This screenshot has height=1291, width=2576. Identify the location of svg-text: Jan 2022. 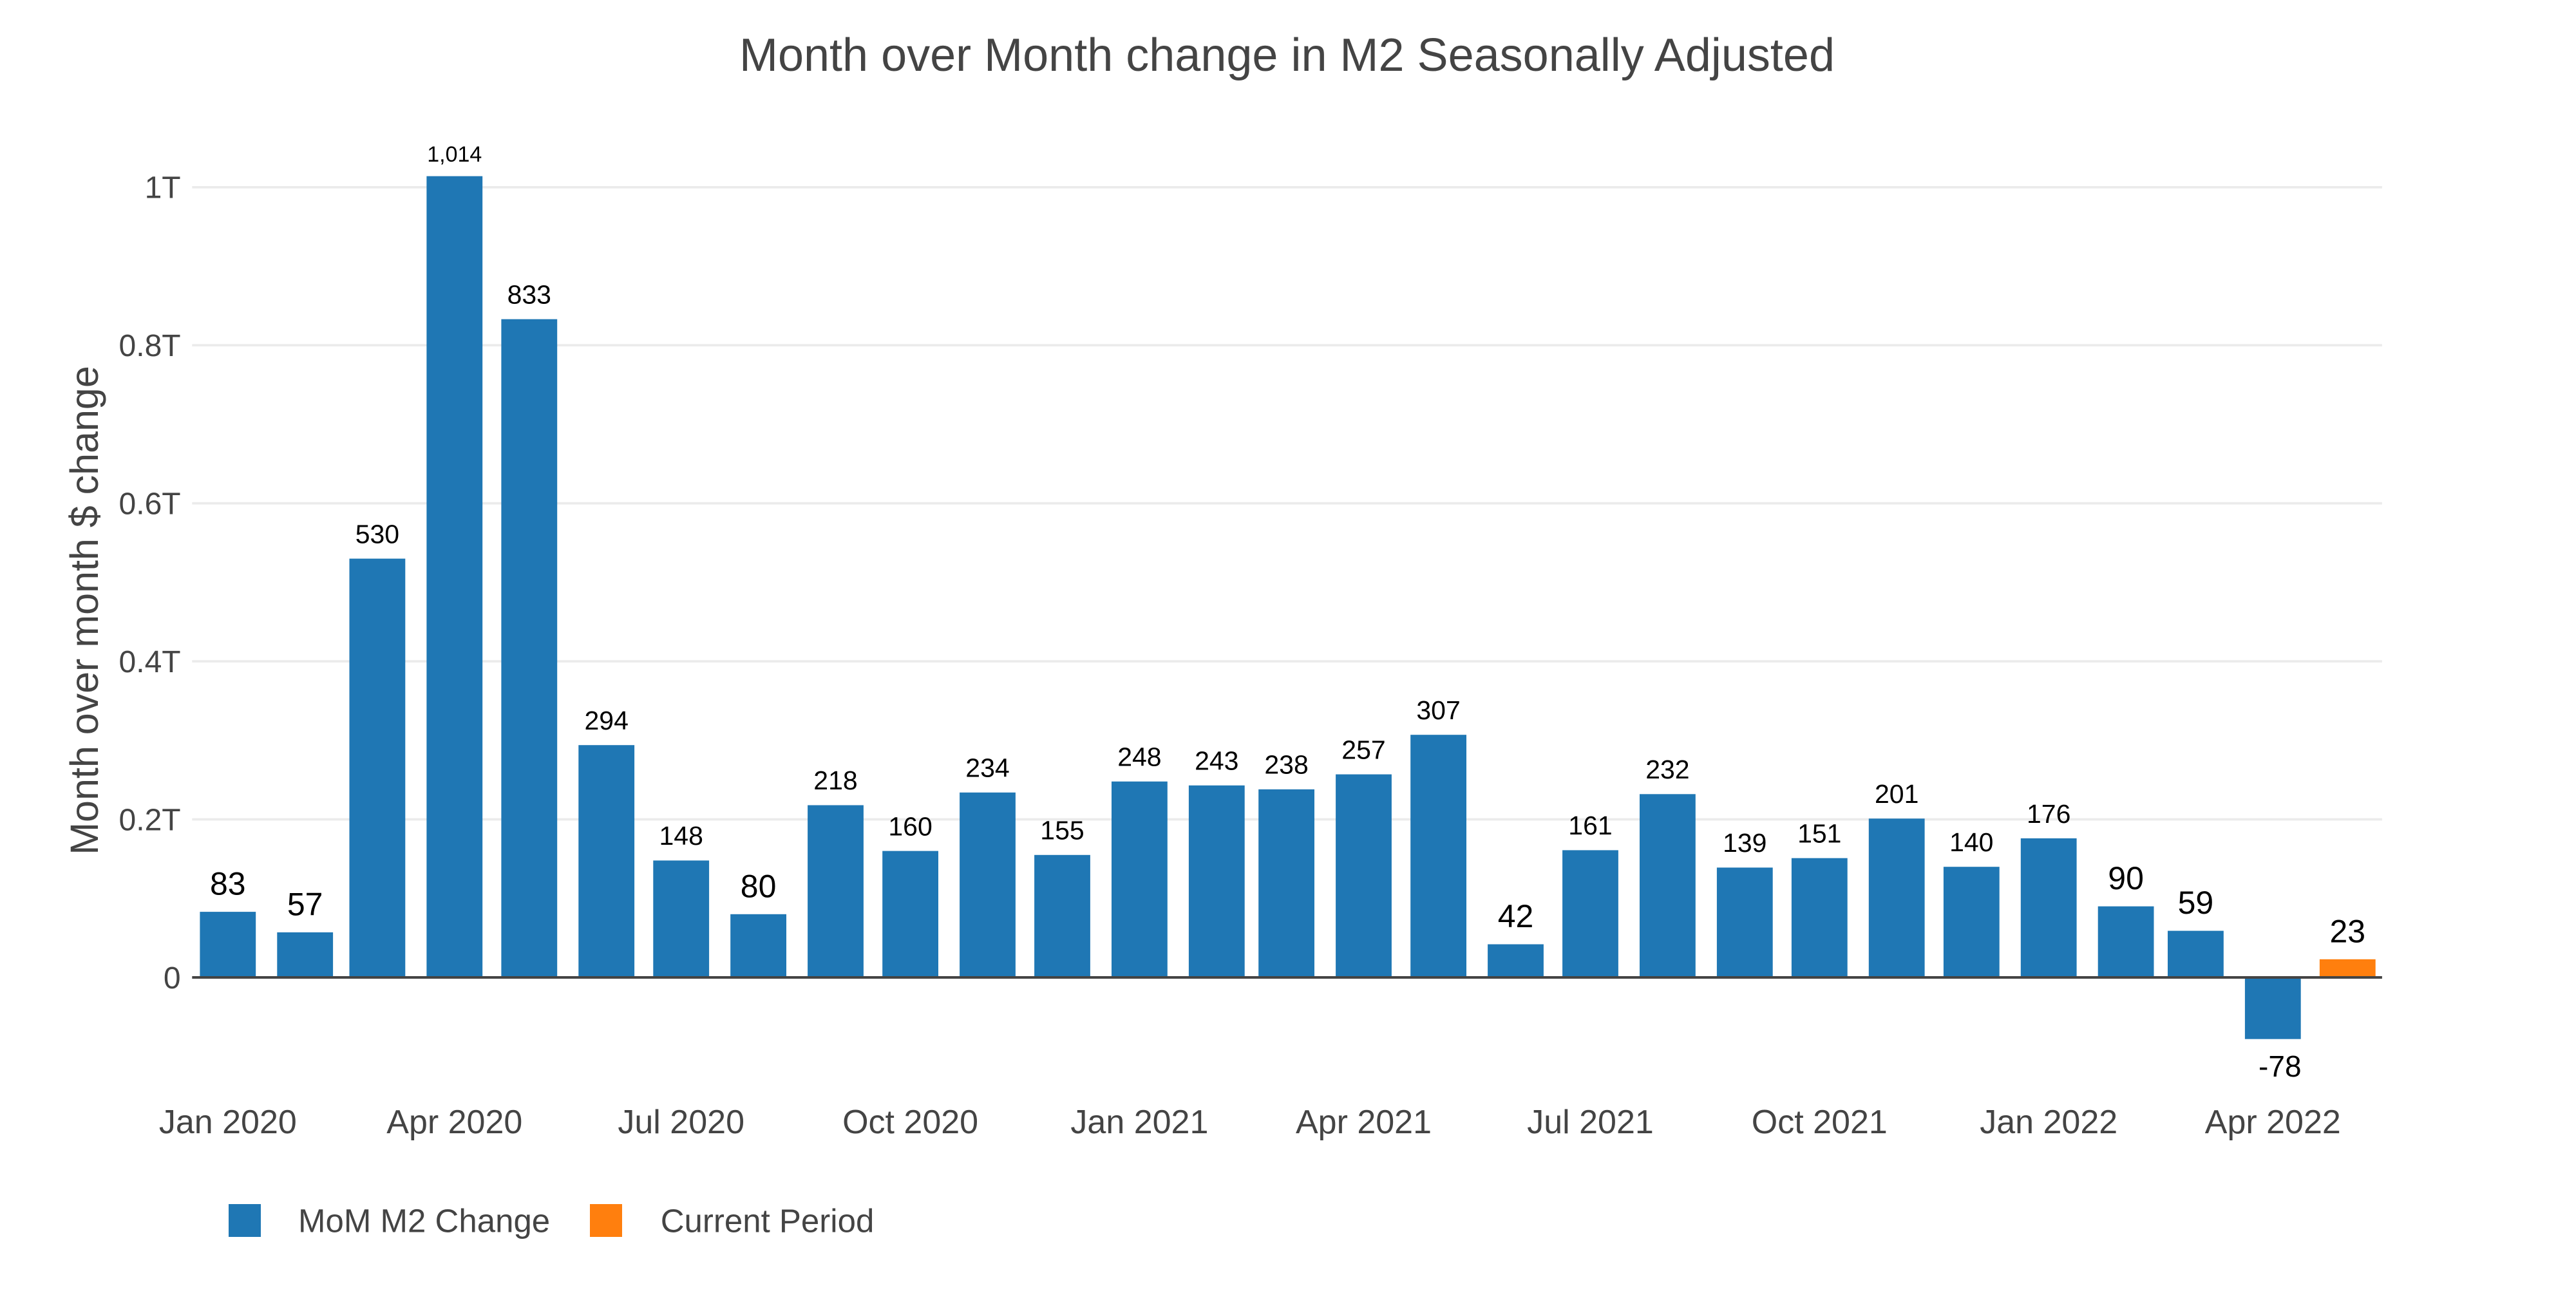
(2048, 1122).